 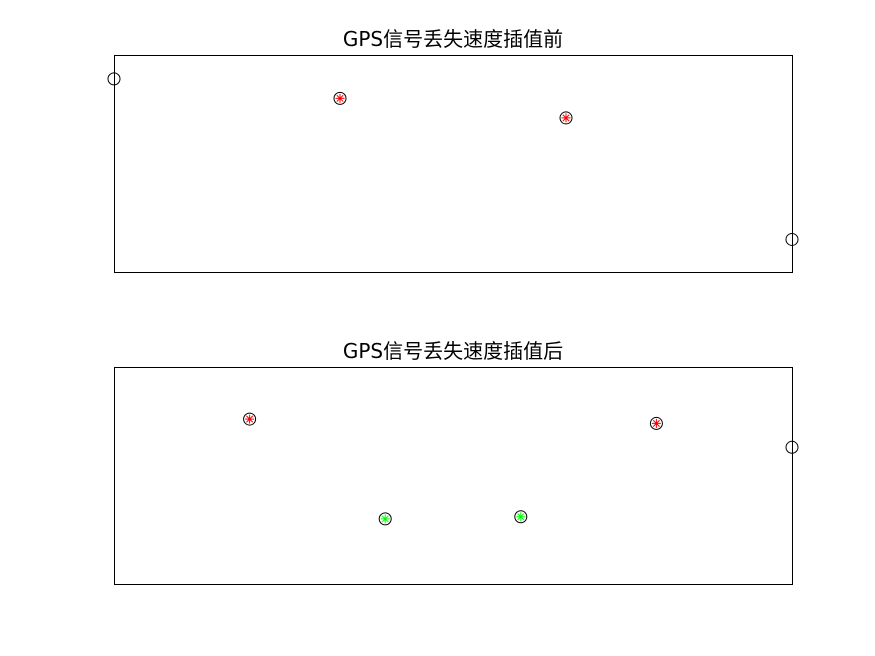 I want to click on chart-title-before: GPS信号丢失速度插值前, so click(x=453, y=39).